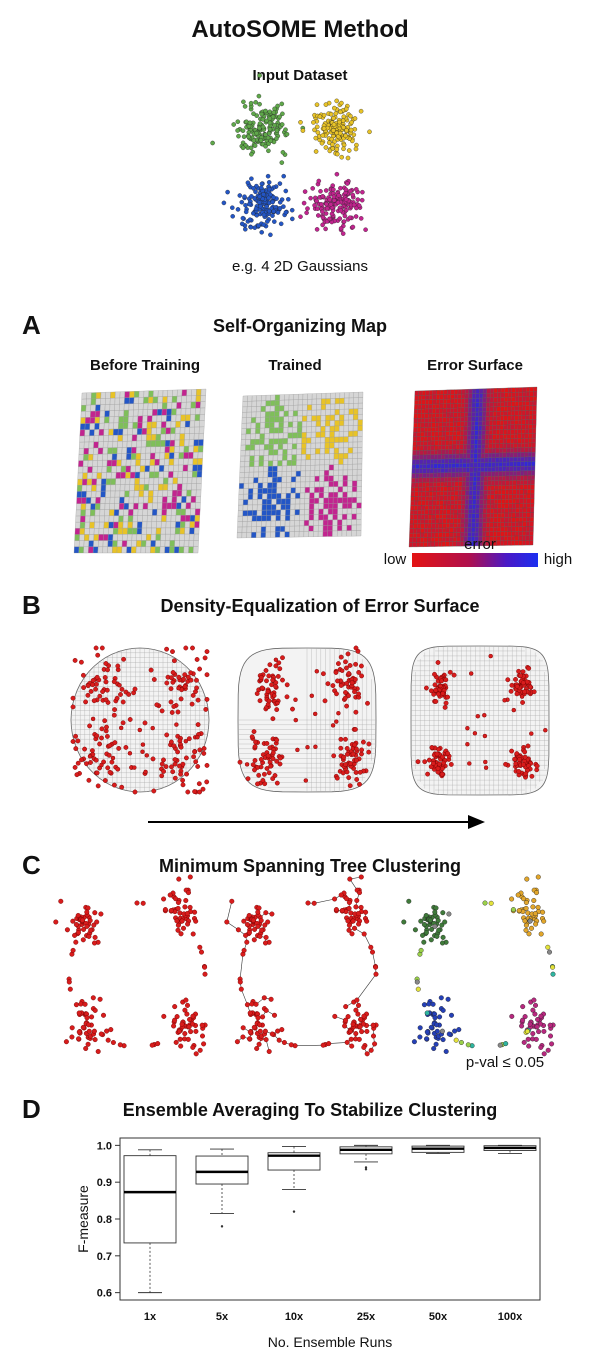 The width and height of the screenshot is (600, 1361). I want to click on x-tick-label: 1x, so click(150, 1317).